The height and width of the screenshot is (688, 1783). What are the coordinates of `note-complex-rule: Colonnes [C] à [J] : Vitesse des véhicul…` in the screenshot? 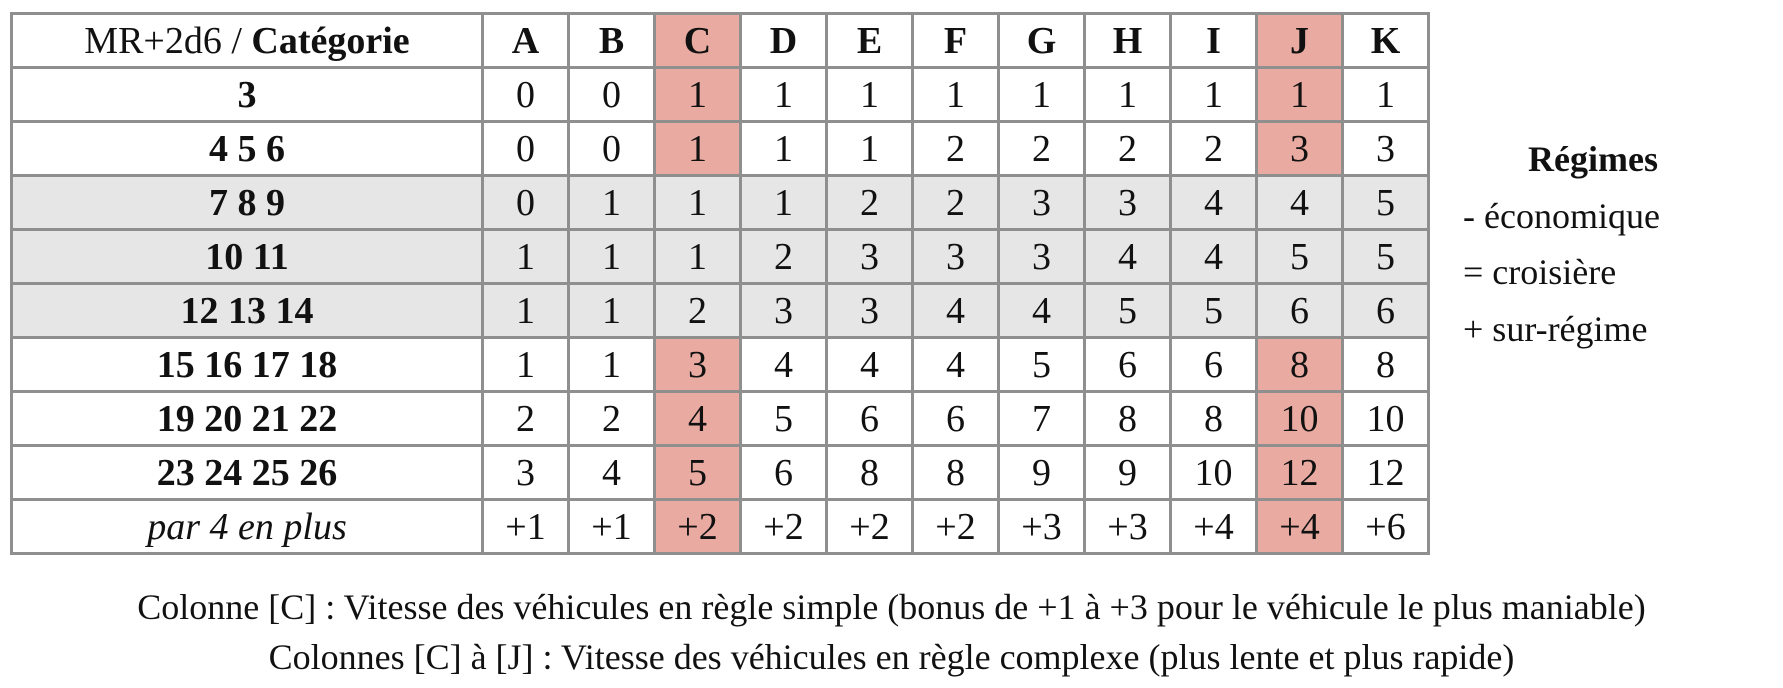 It's located at (891, 657).